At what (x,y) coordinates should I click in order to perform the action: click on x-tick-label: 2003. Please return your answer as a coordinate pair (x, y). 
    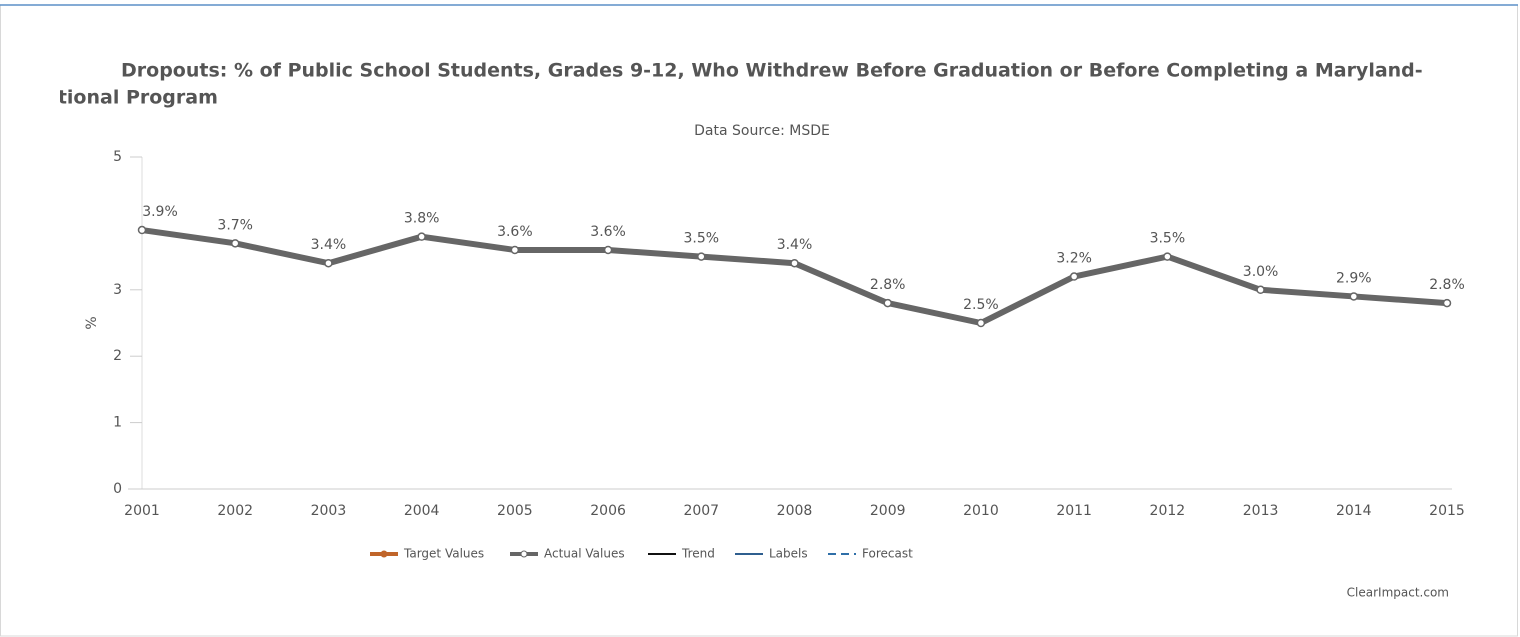
    Looking at the image, I should click on (329, 511).